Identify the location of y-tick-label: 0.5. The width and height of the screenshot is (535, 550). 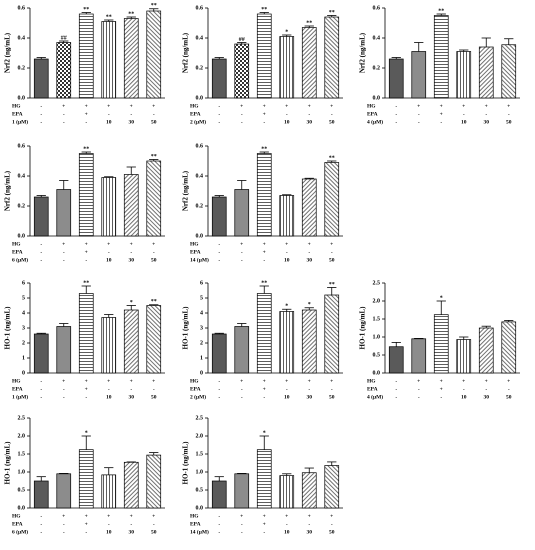
(200, 490).